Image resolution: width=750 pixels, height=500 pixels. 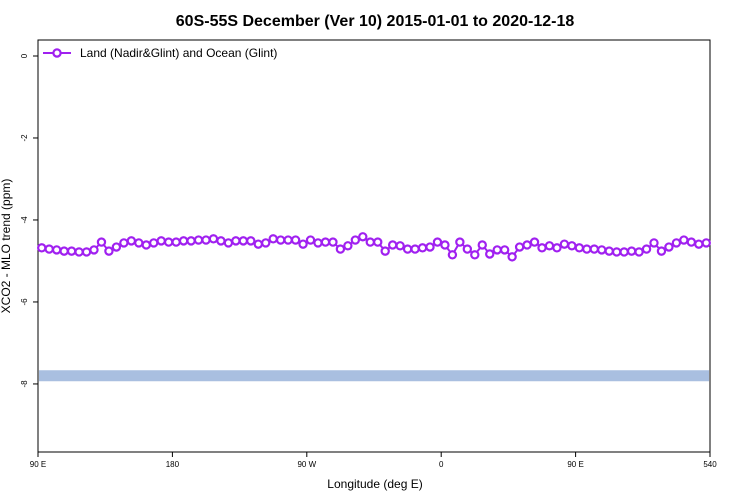 What do you see at coordinates (57, 53) in the screenshot?
I see `legend-marker` at bounding box center [57, 53].